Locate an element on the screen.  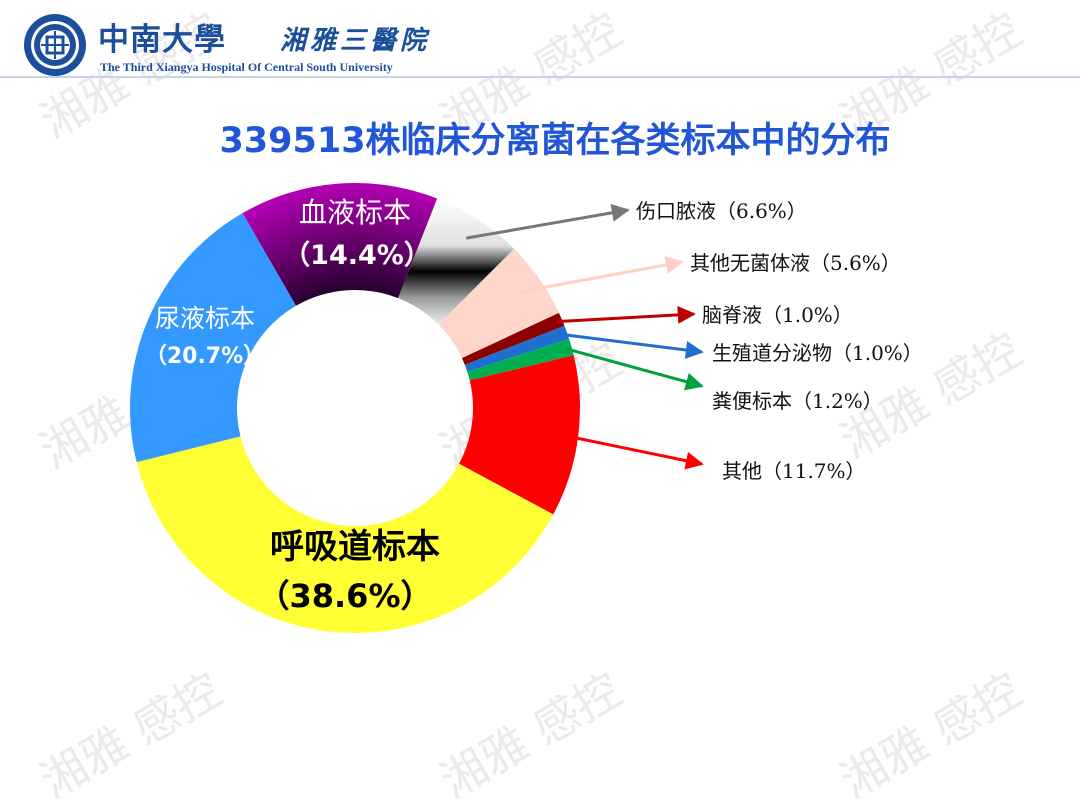
legend-pct-wound: （6.6%） is located at coordinates (761, 211).